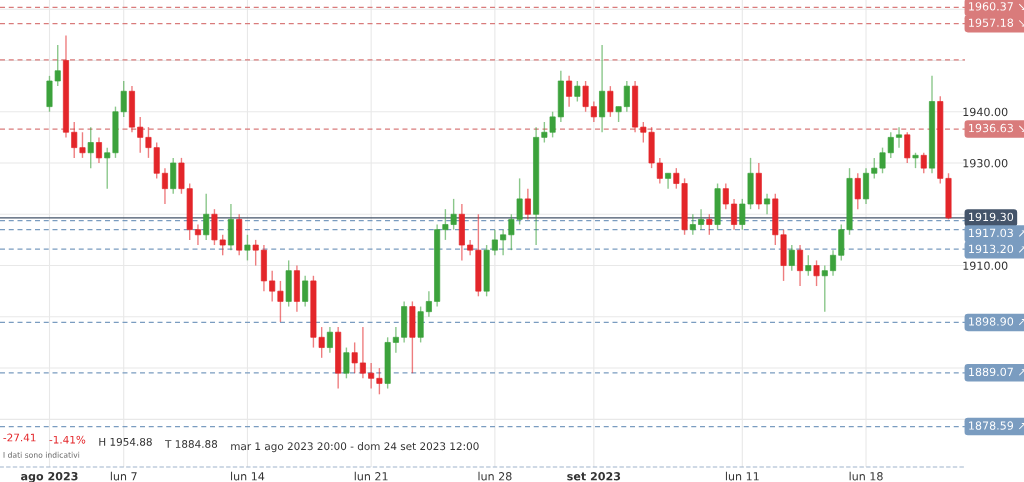  I want to click on x-tick-label: lun 11, so click(742, 476).